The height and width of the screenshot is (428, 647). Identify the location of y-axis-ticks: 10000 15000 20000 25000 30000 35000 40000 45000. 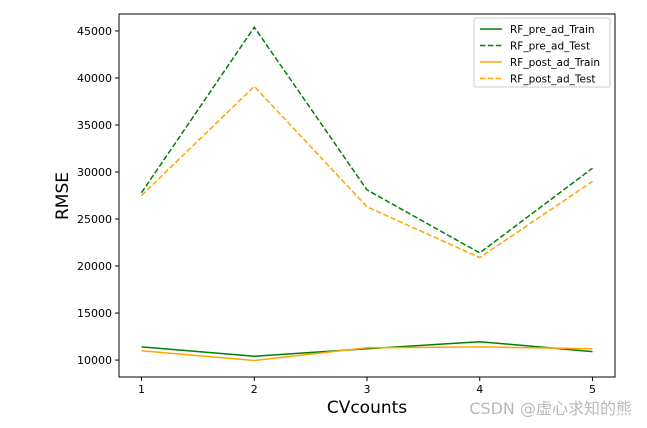
(98, 196).